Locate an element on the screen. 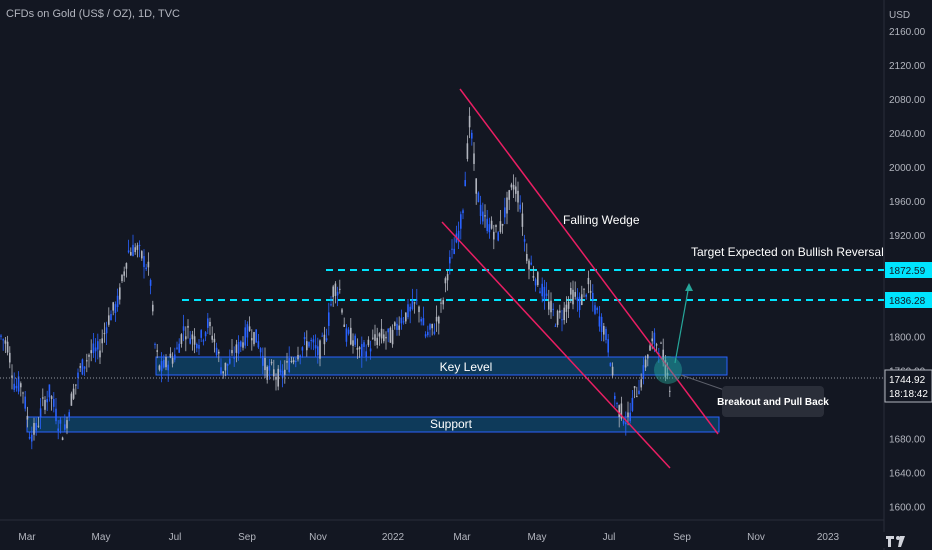 The height and width of the screenshot is (550, 932). level-tag-1836-text: 1836.28 is located at coordinates (907, 301).